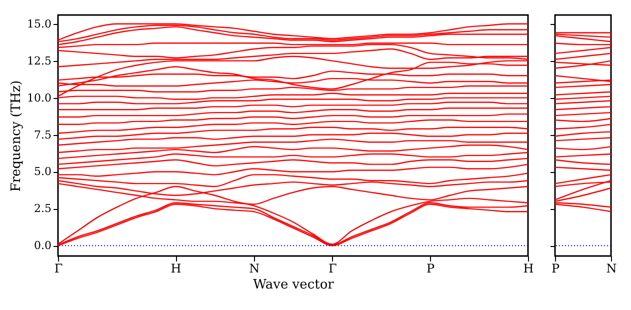 Image resolution: width=631 pixels, height=310 pixels. What do you see at coordinates (43, 171) in the screenshot?
I see `y-tick-label: 5.0` at bounding box center [43, 171].